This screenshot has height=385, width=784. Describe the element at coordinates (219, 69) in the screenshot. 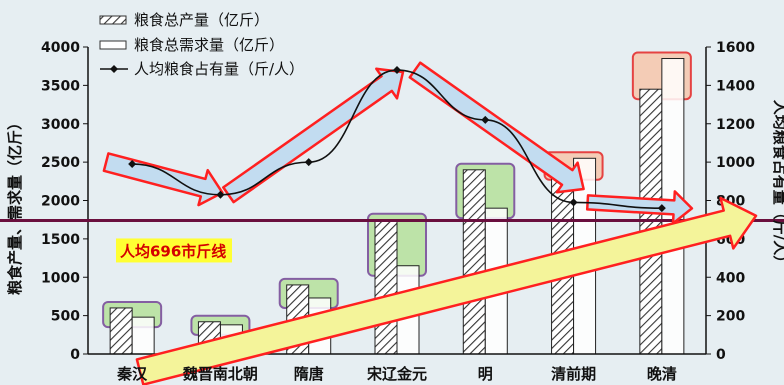

I see `legend-label-per-capita: 人均粮食占有量（斤/人）` at that location.